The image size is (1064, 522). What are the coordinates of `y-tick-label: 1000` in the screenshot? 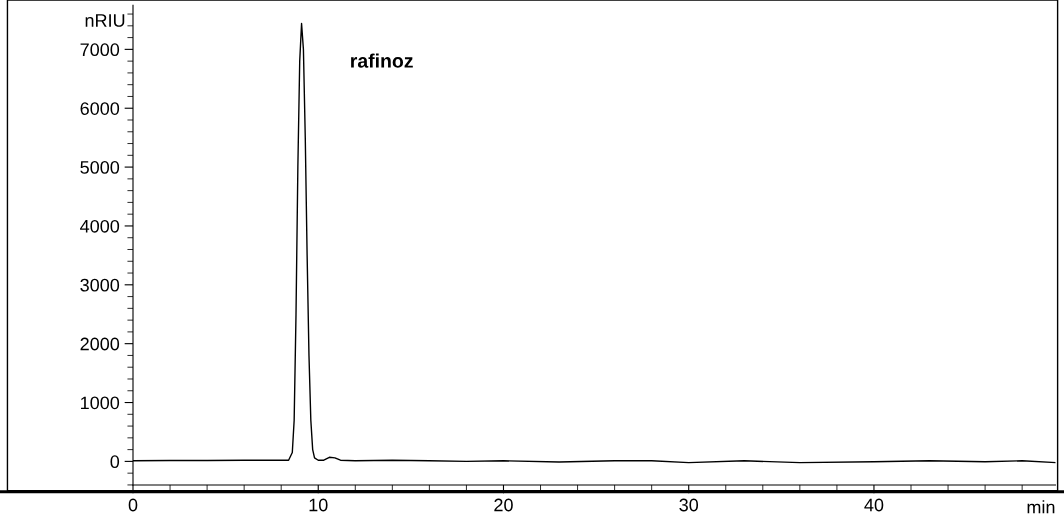 It's located at (100, 403).